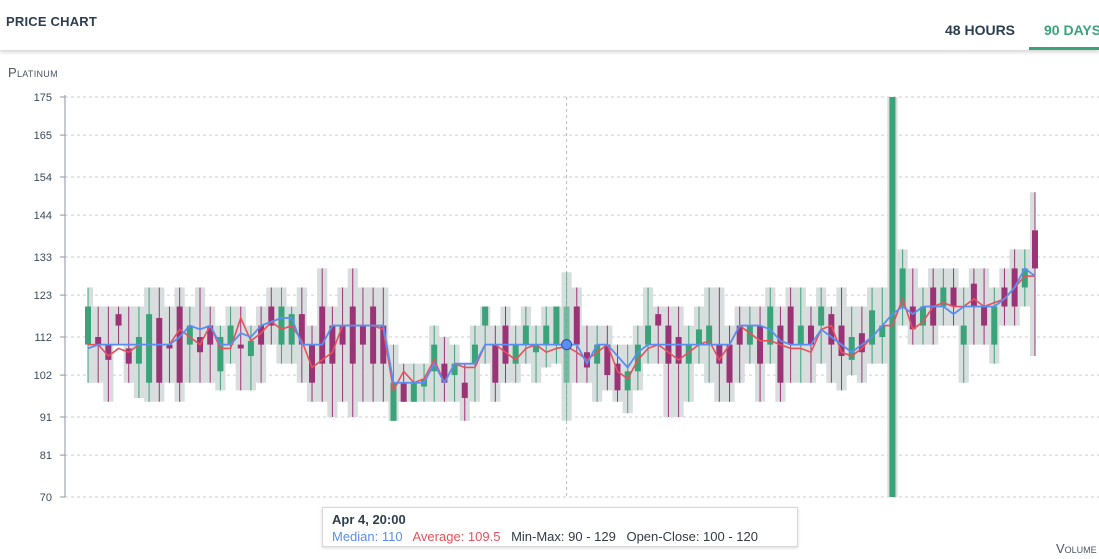  Describe the element at coordinates (43, 136) in the screenshot. I see `y-tick-label: 165` at that location.